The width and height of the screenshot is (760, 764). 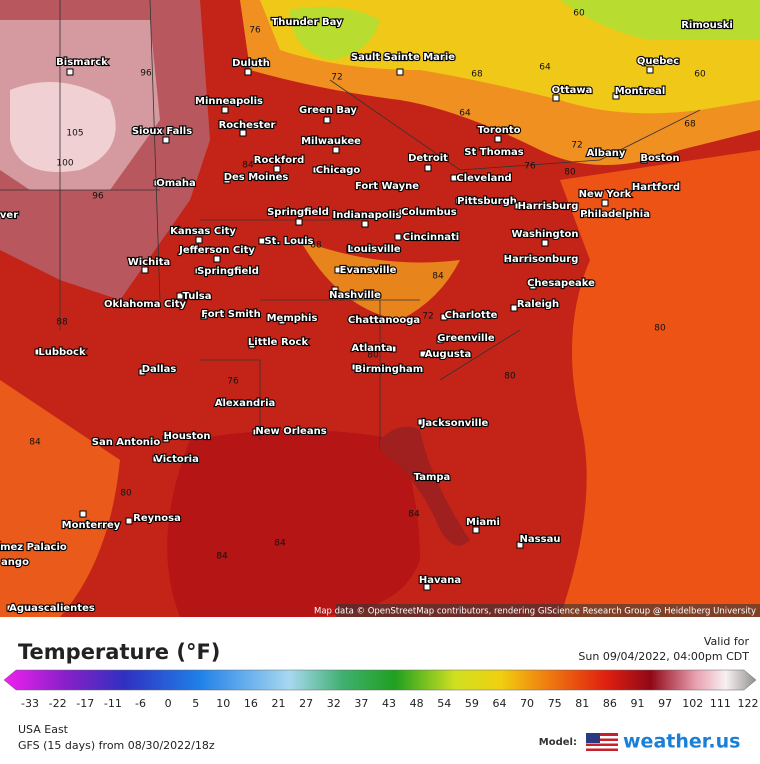 What do you see at coordinates (245, 403) in the screenshot?
I see `city-label: Alexandria` at bounding box center [245, 403].